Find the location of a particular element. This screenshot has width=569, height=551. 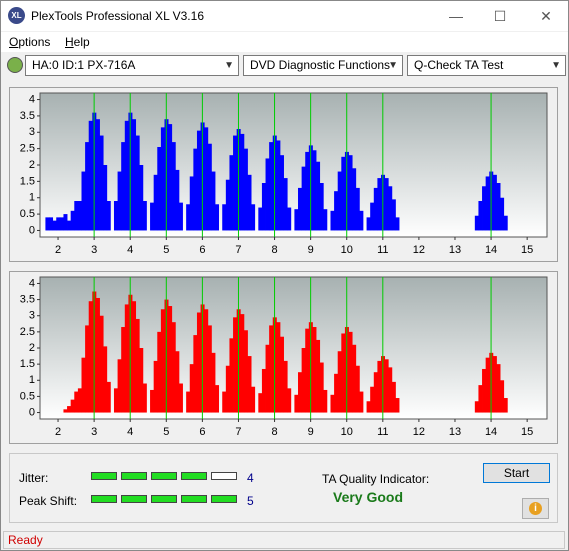

y-tick-label: 0.5 is located at coordinates (27, 214).